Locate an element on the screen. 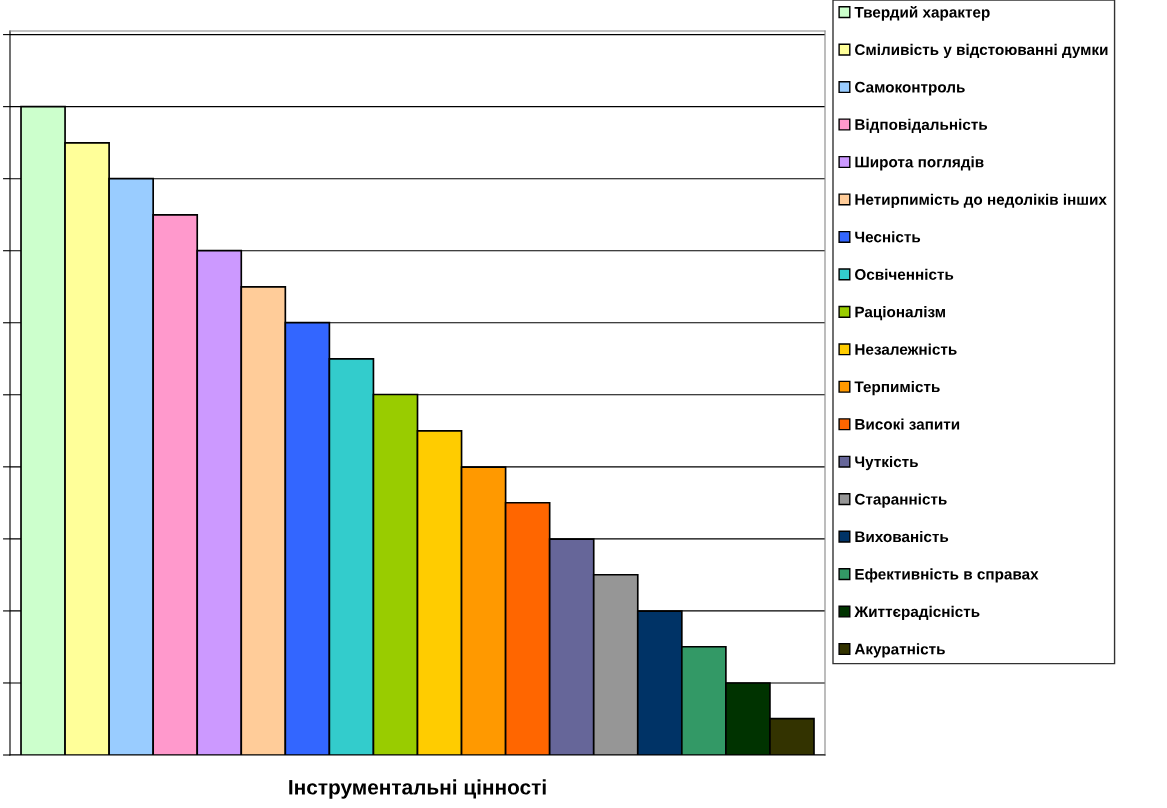 The width and height of the screenshot is (1167, 808). legend-label: Сміливість у відстоюванні думки is located at coordinates (981, 51).